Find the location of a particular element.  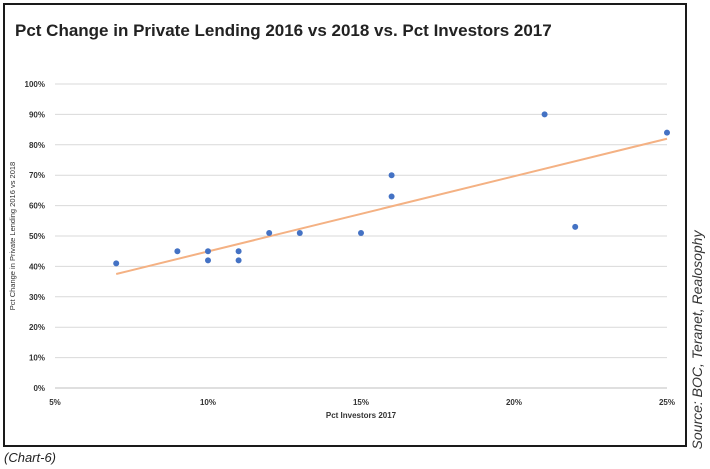

x-tick-label: 10% is located at coordinates (208, 402).